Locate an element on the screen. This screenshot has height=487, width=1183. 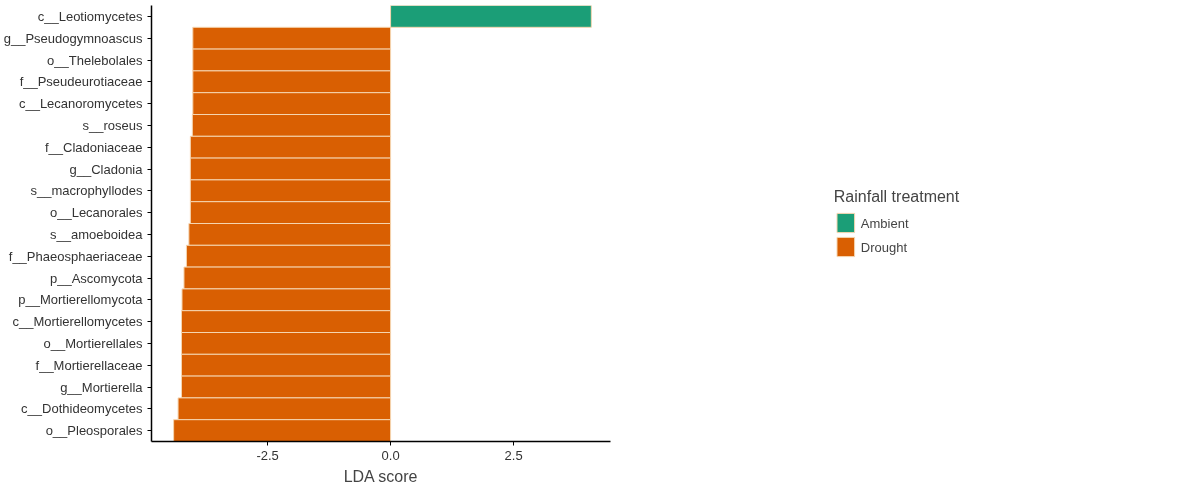
x-tick-label: -2.5 is located at coordinates (267, 455).